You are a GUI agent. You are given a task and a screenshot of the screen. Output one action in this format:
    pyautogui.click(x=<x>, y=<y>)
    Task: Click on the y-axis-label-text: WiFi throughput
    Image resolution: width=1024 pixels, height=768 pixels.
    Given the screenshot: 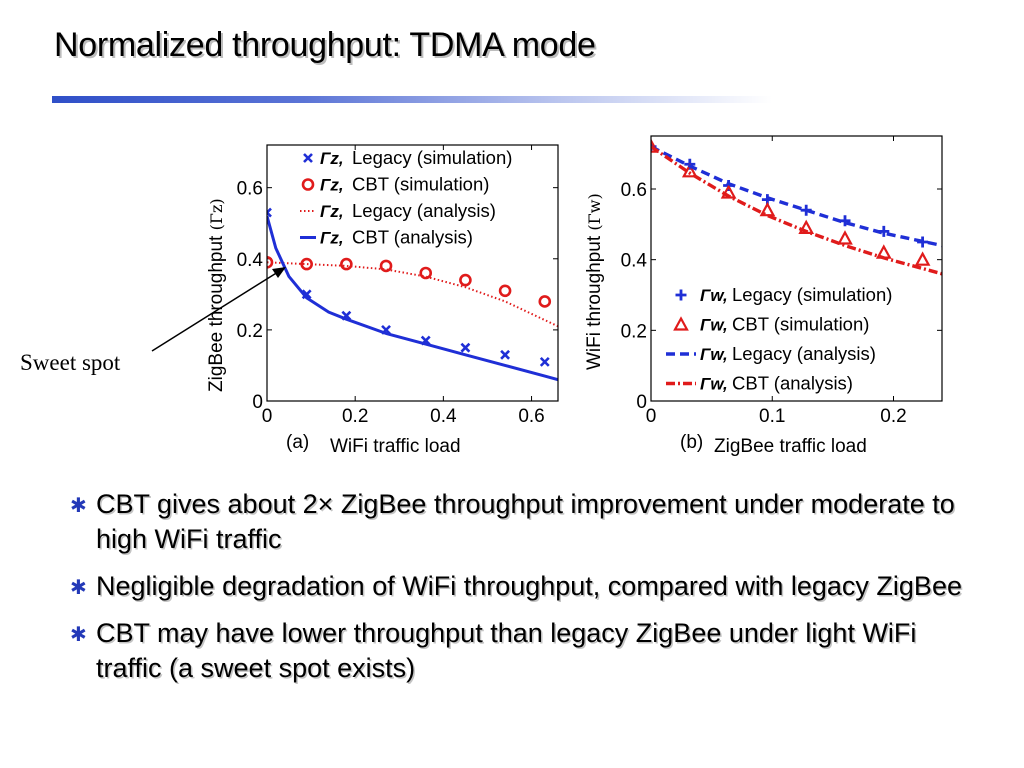 What is the action you would take?
    pyautogui.click(x=594, y=300)
    